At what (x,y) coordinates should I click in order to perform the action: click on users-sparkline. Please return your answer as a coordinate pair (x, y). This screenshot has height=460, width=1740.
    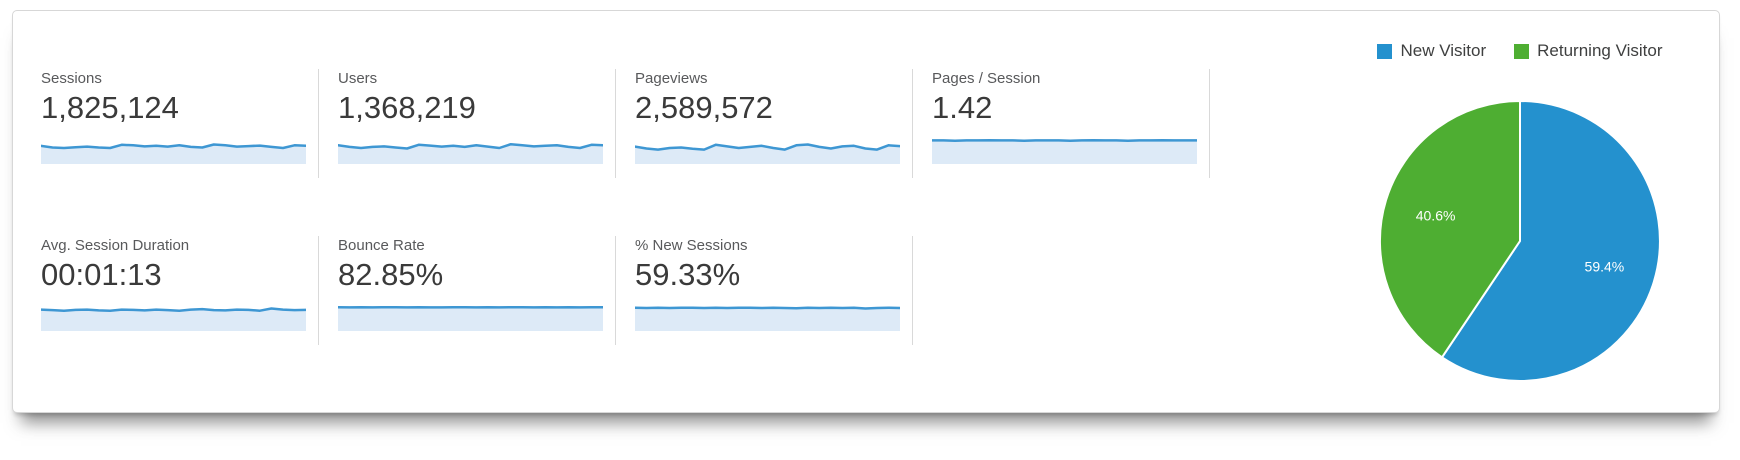
    Looking at the image, I should click on (470, 148).